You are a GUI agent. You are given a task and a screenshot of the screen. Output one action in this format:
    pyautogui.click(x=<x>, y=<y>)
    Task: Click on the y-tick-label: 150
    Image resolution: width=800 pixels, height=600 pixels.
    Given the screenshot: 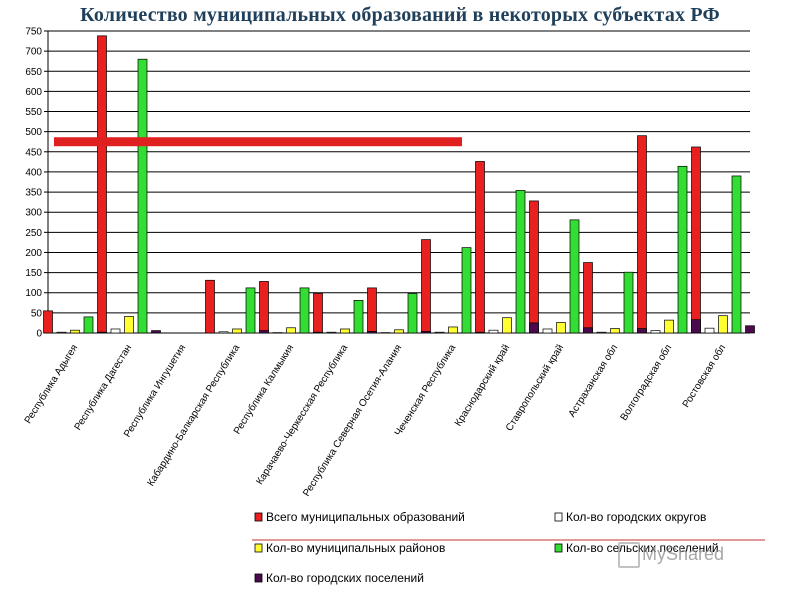 What is the action you would take?
    pyautogui.click(x=33, y=273)
    